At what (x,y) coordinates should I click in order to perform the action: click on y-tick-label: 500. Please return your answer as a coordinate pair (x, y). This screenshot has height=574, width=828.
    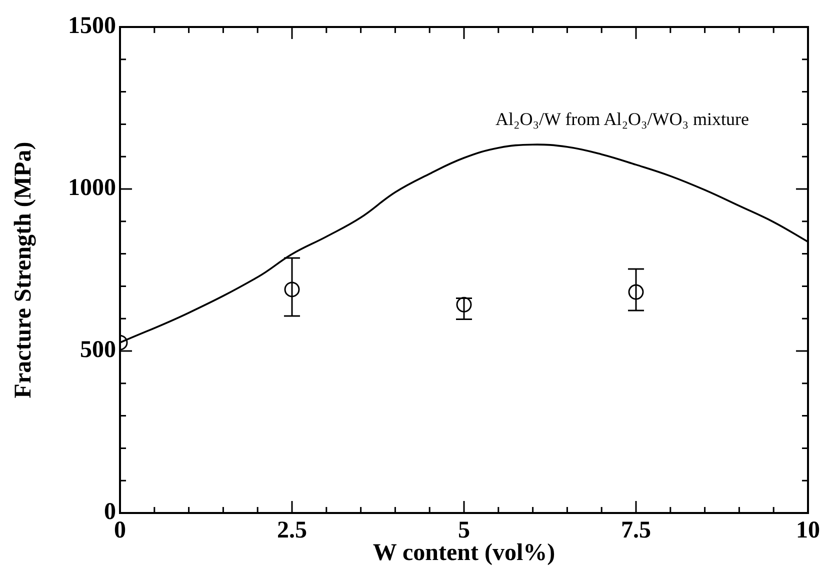
    Looking at the image, I should click on (98, 350).